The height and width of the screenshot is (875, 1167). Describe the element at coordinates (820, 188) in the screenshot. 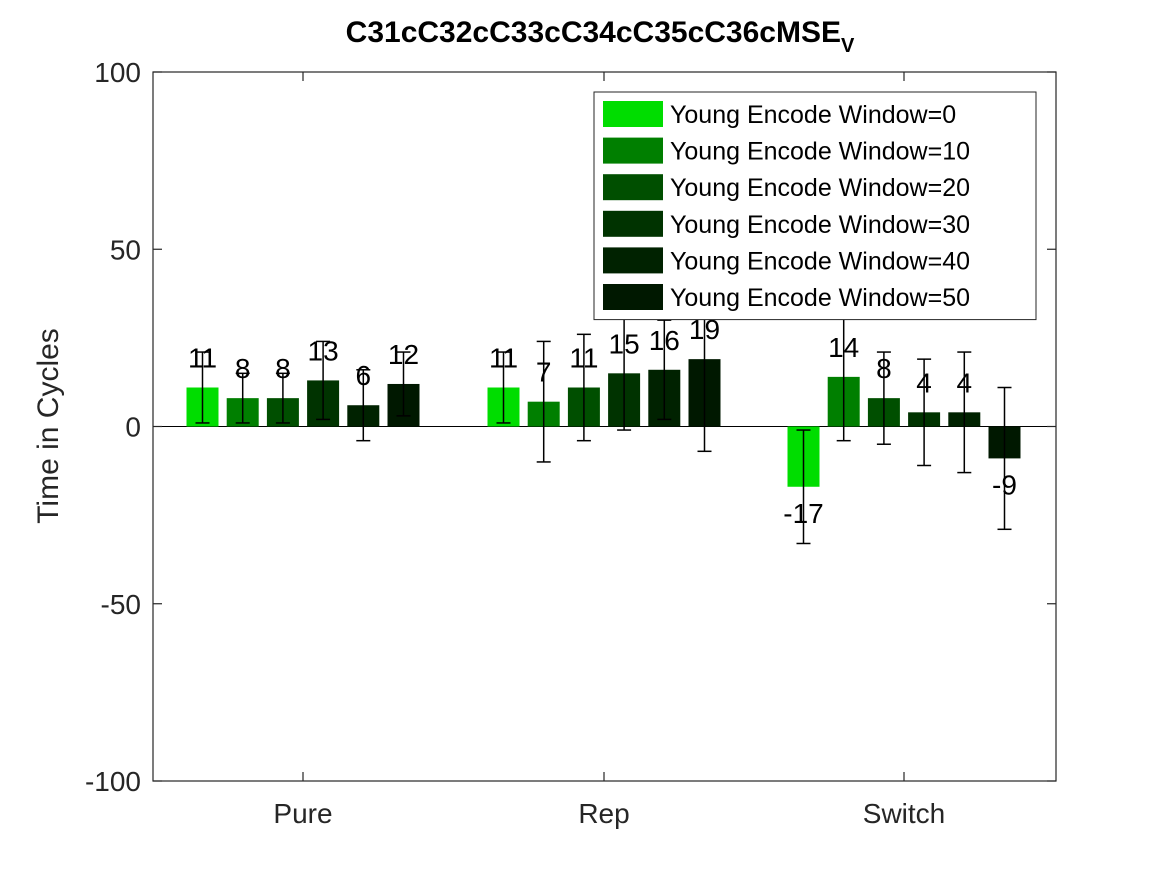

I see `legend-entry: Young Encode Window=20` at that location.